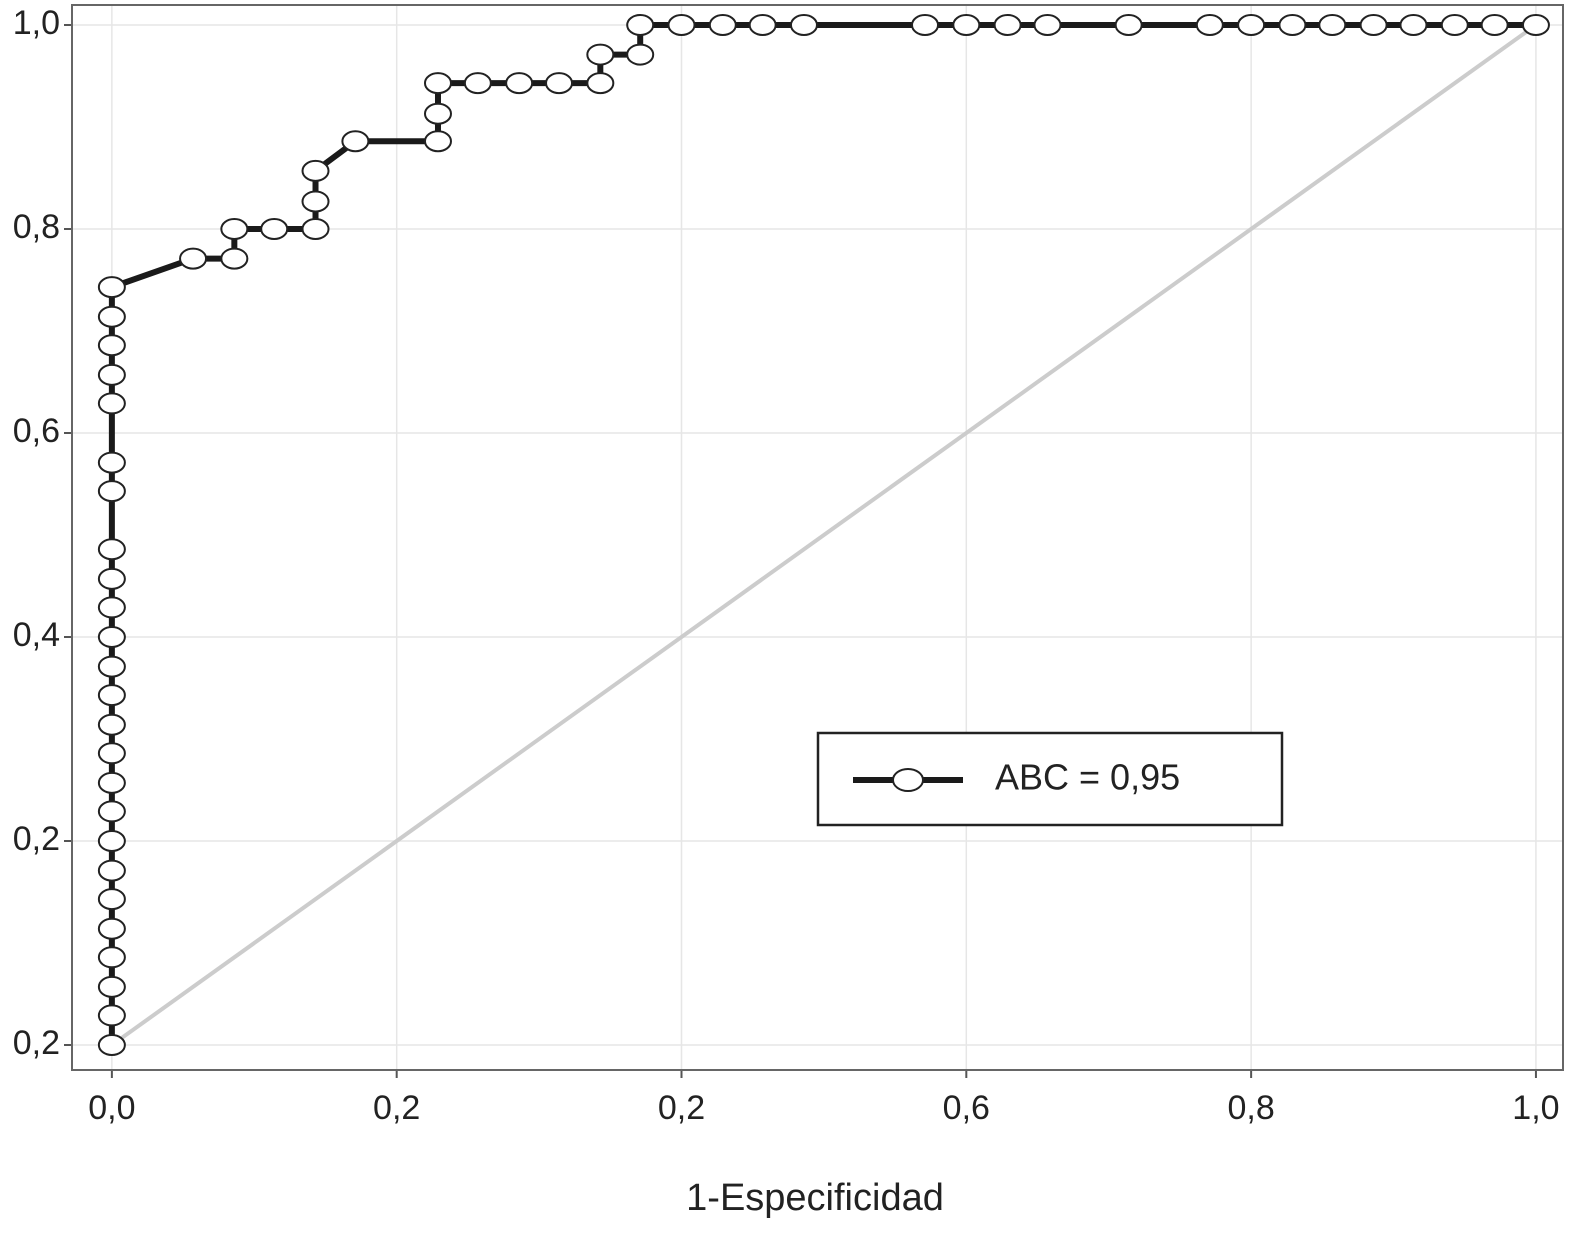  Describe the element at coordinates (36, 431) in the screenshot. I see `y-tick-label: 0,6` at that location.